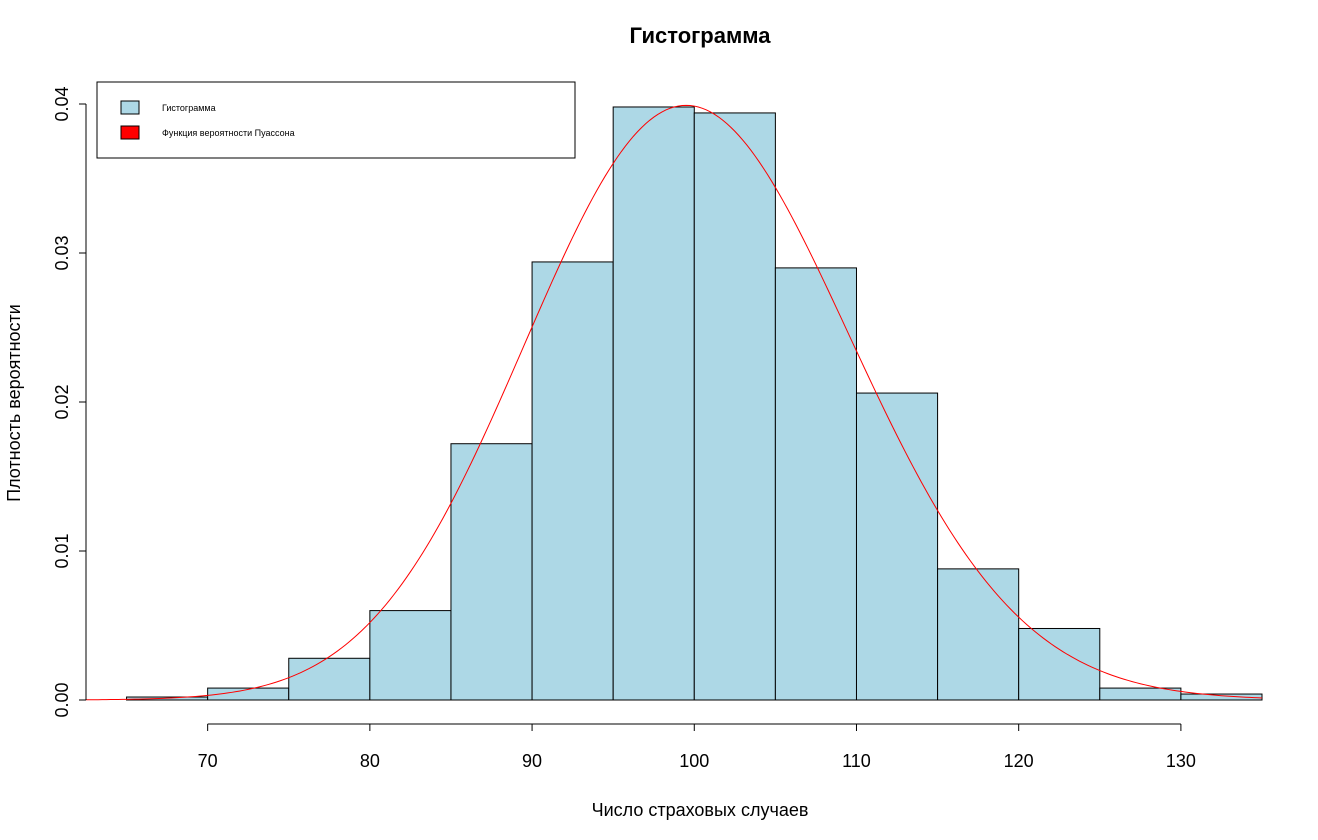  I want to click on x-tick-label: 110, so click(856, 761).